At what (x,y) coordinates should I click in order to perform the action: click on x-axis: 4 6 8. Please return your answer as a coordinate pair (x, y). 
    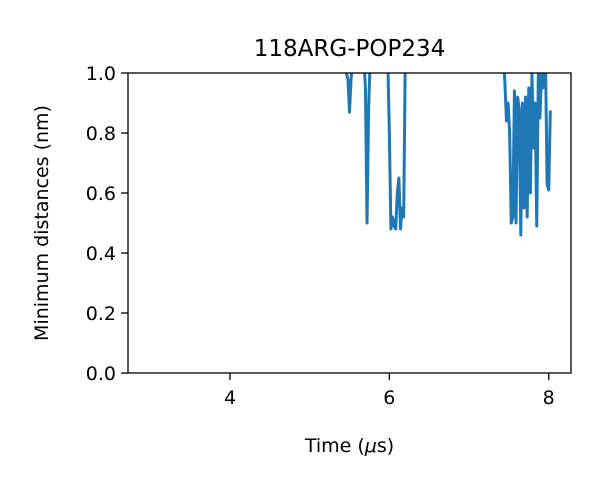
    Looking at the image, I should click on (389, 391).